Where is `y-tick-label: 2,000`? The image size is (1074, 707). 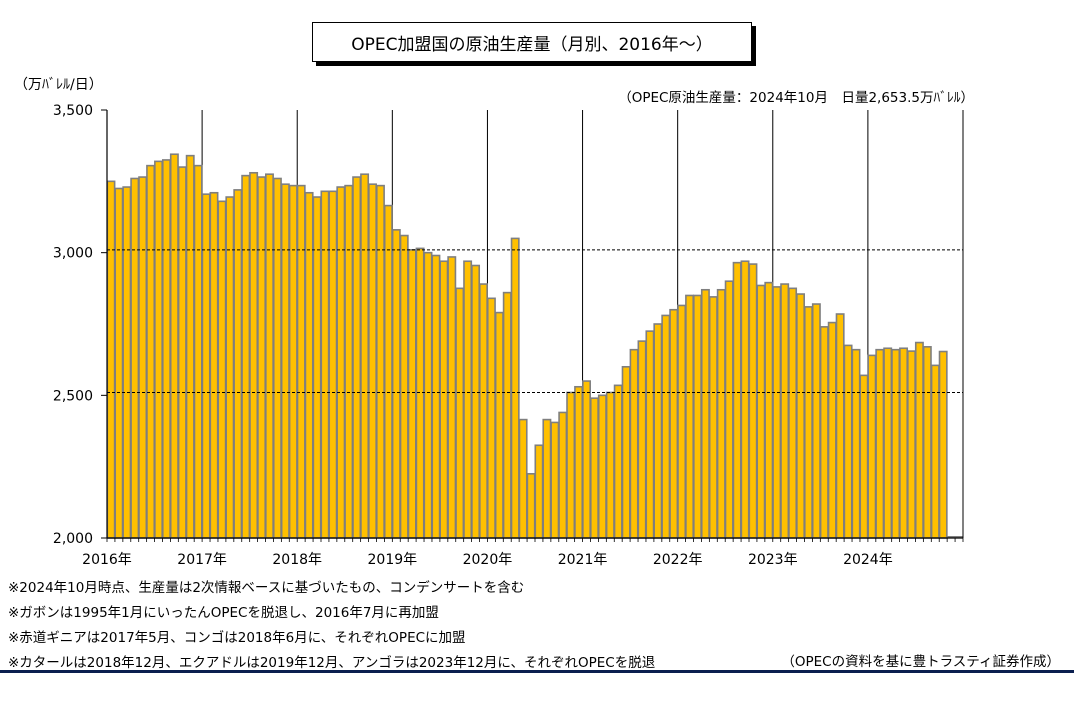 y-tick-label: 2,000 is located at coordinates (73, 539).